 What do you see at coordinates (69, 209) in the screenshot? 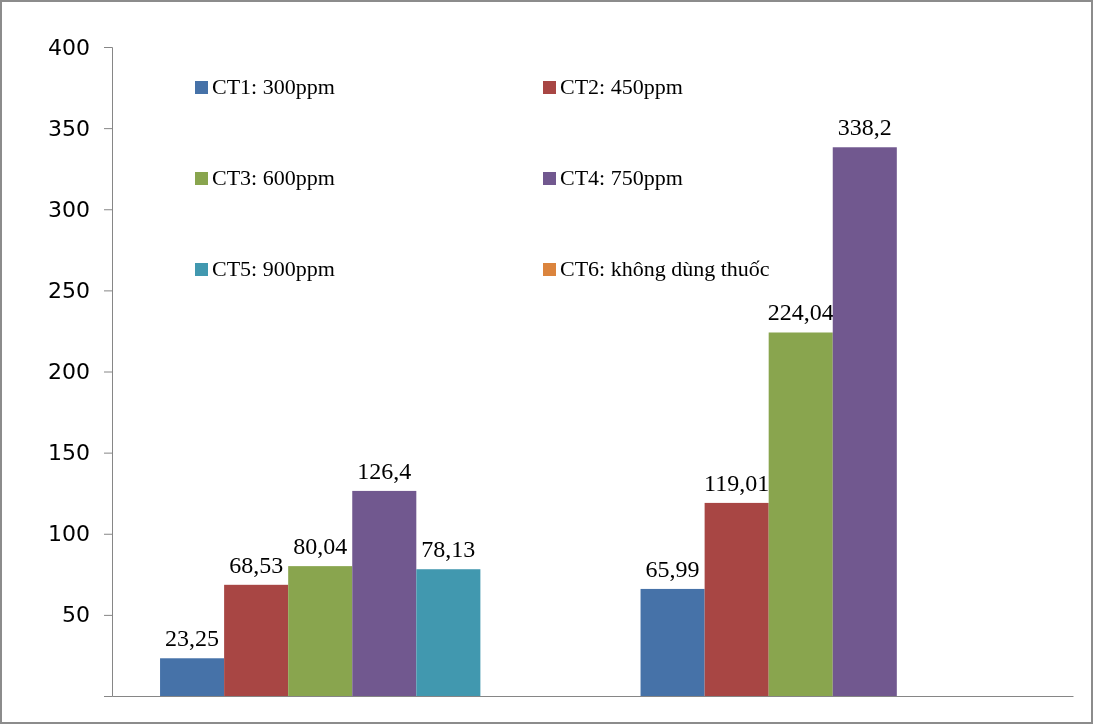
I see `y-tick-label: 300` at bounding box center [69, 209].